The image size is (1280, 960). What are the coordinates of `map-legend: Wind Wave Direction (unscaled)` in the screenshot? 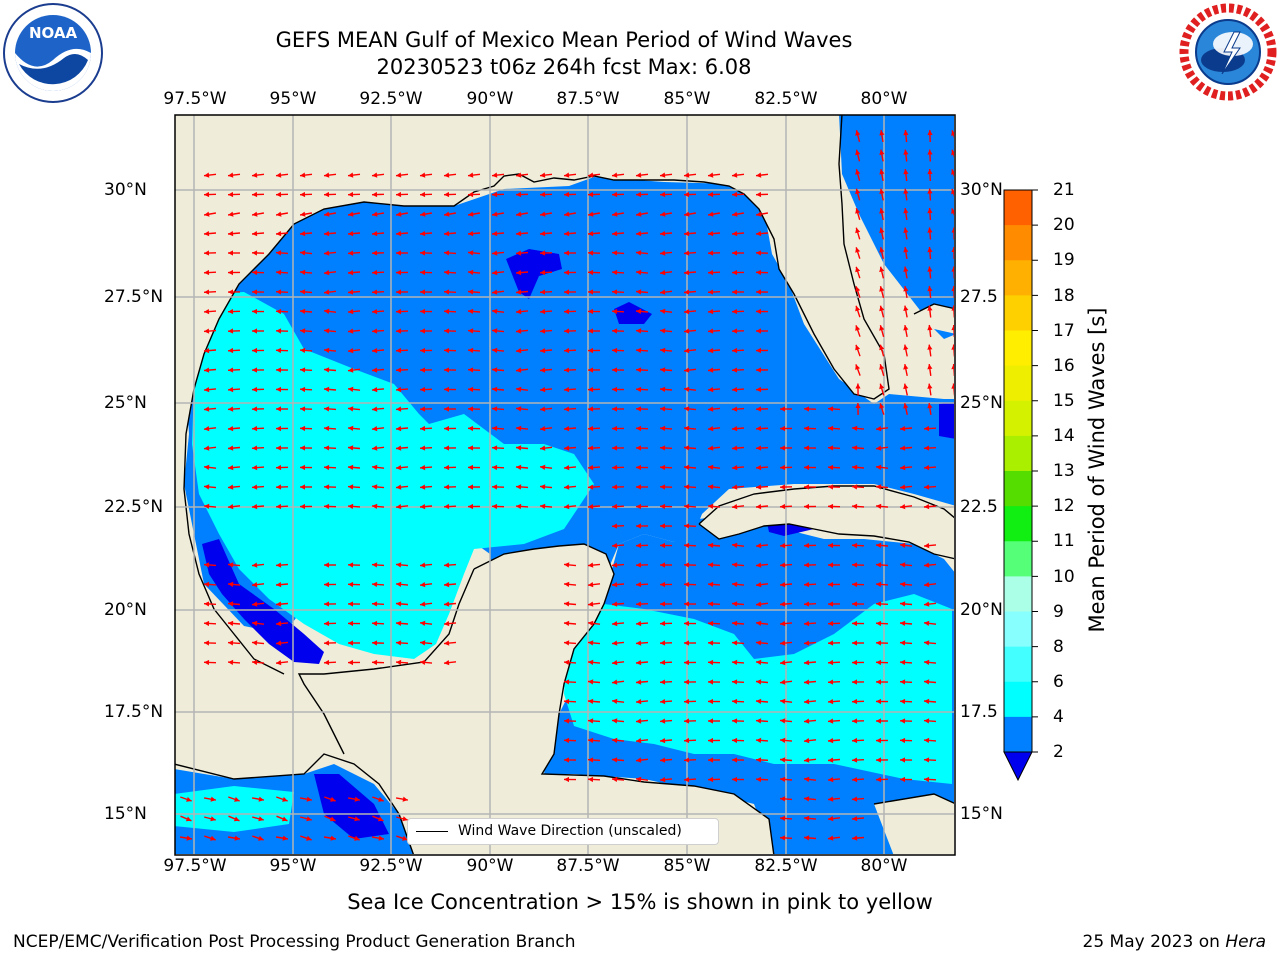 It's located at (563, 831).